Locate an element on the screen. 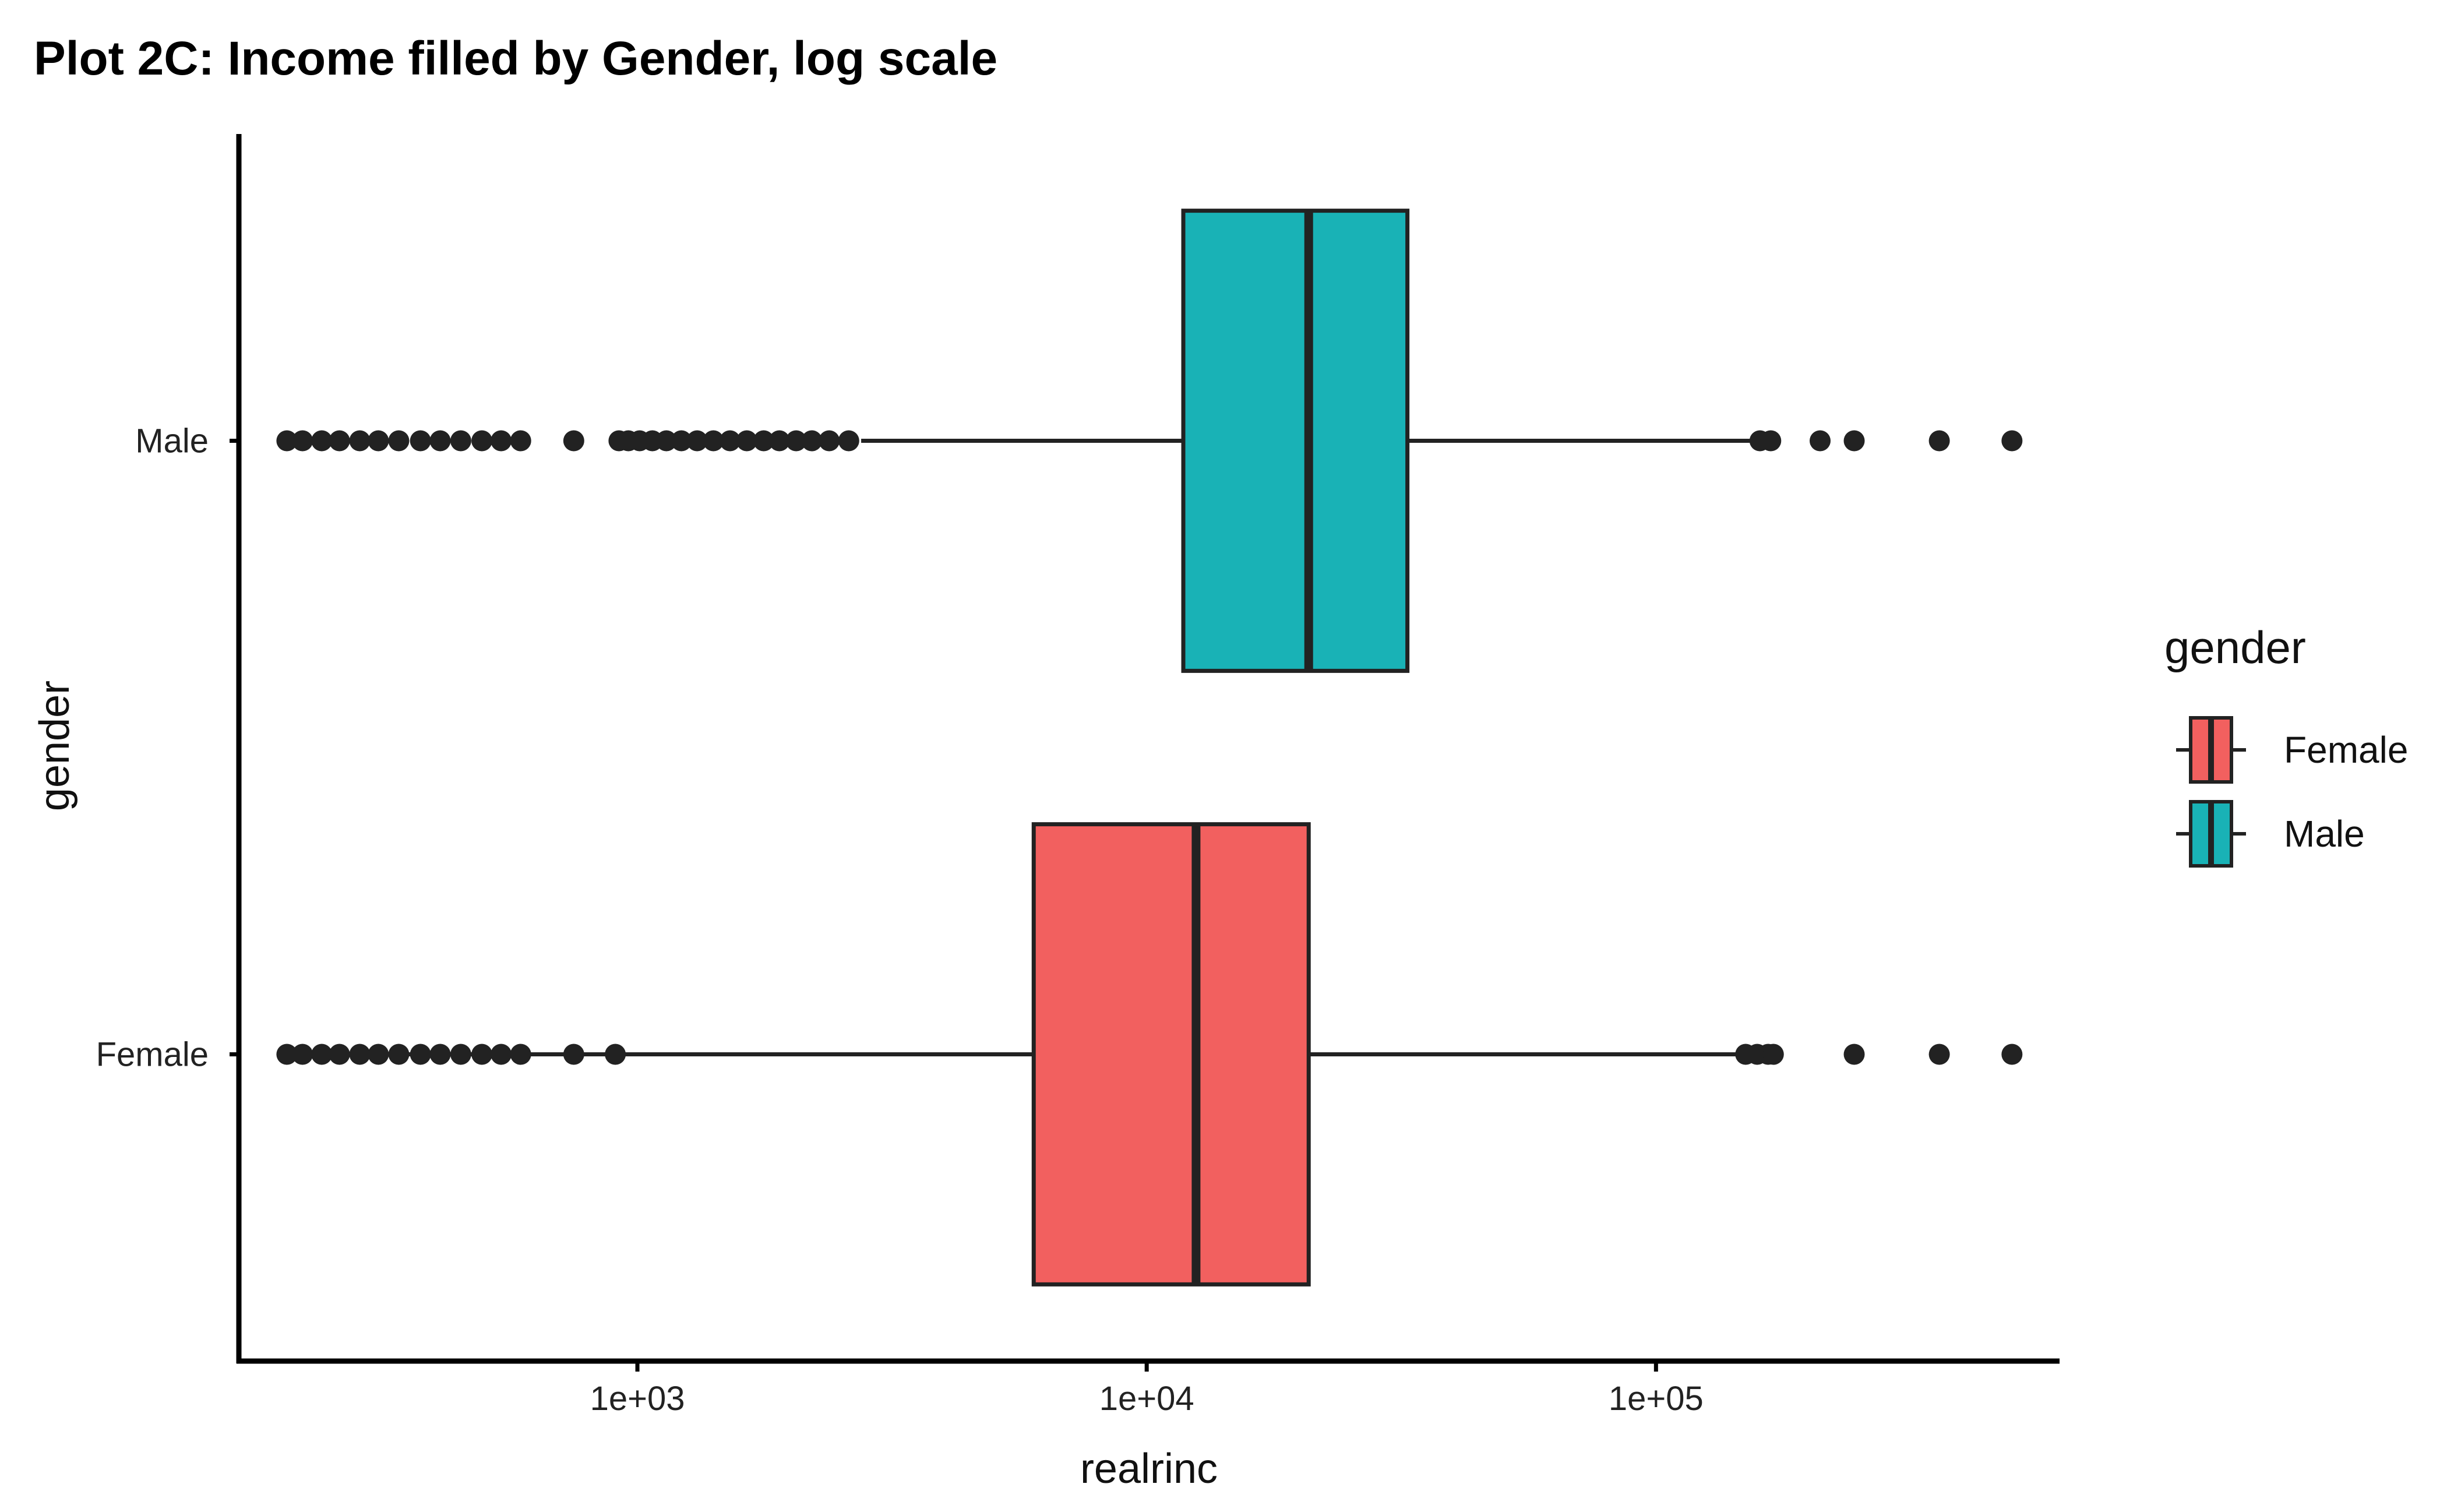  legend-label-male: Male is located at coordinates (2324, 834).